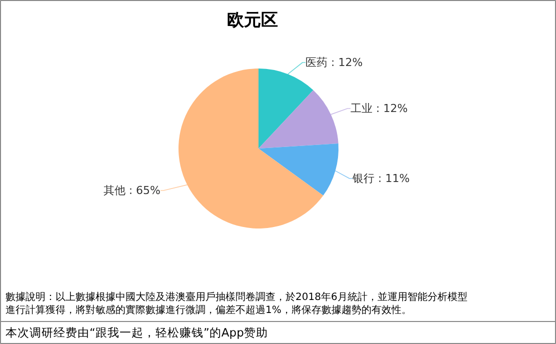 This screenshot has width=556, height=344. Describe the element at coordinates (209, 310) in the screenshot. I see `text: 進行計算獲得，將對敏感的實際數據進行微調，偏差不超過1%，將保存數據趨勢的有效性。` at that location.